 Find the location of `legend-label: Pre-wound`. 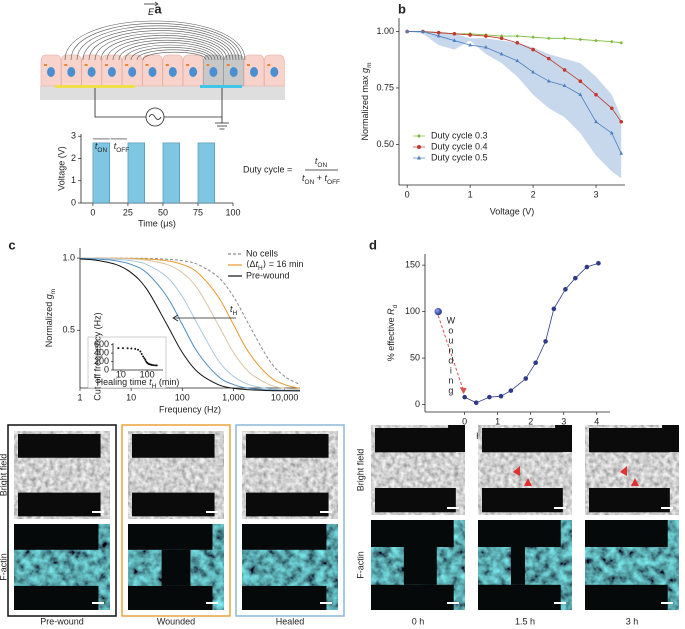

legend-label: Pre-wound is located at coordinates (268, 275).